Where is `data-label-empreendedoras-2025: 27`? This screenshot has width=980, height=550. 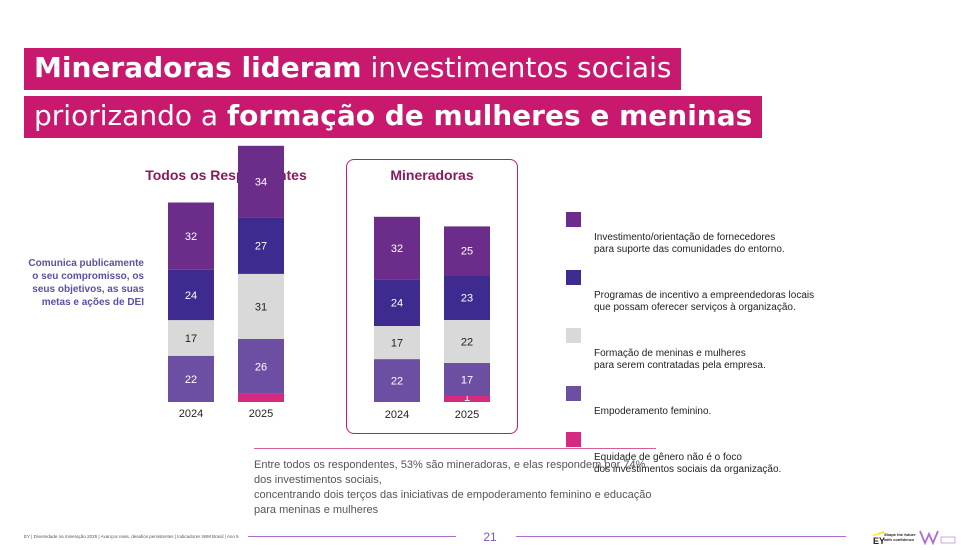 data-label-empreendedoras-2025: 27 is located at coordinates (261, 247).